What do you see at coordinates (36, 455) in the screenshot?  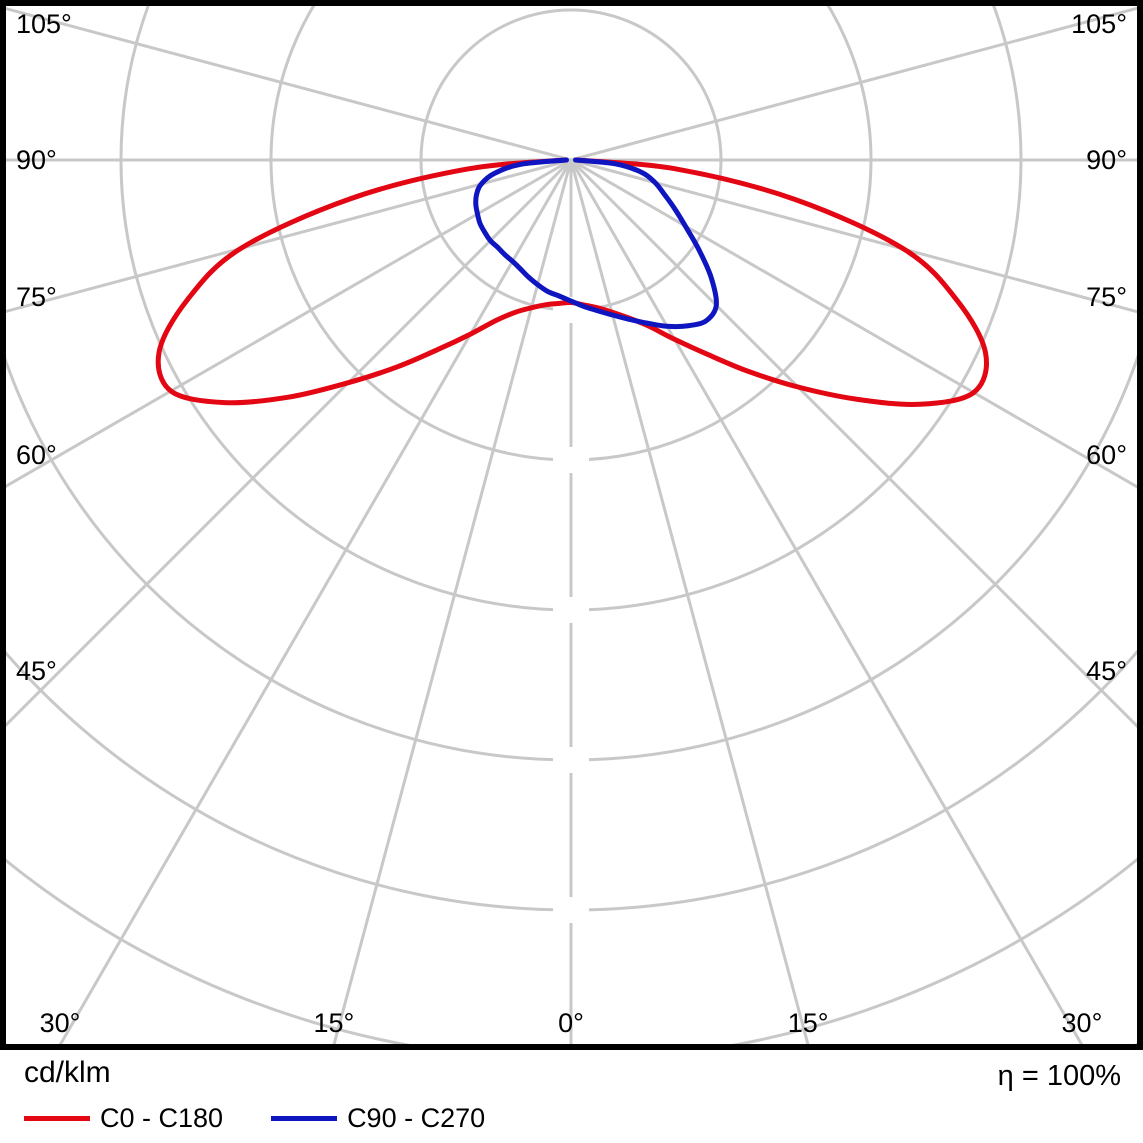 I see `angle-label-left: 60°` at bounding box center [36, 455].